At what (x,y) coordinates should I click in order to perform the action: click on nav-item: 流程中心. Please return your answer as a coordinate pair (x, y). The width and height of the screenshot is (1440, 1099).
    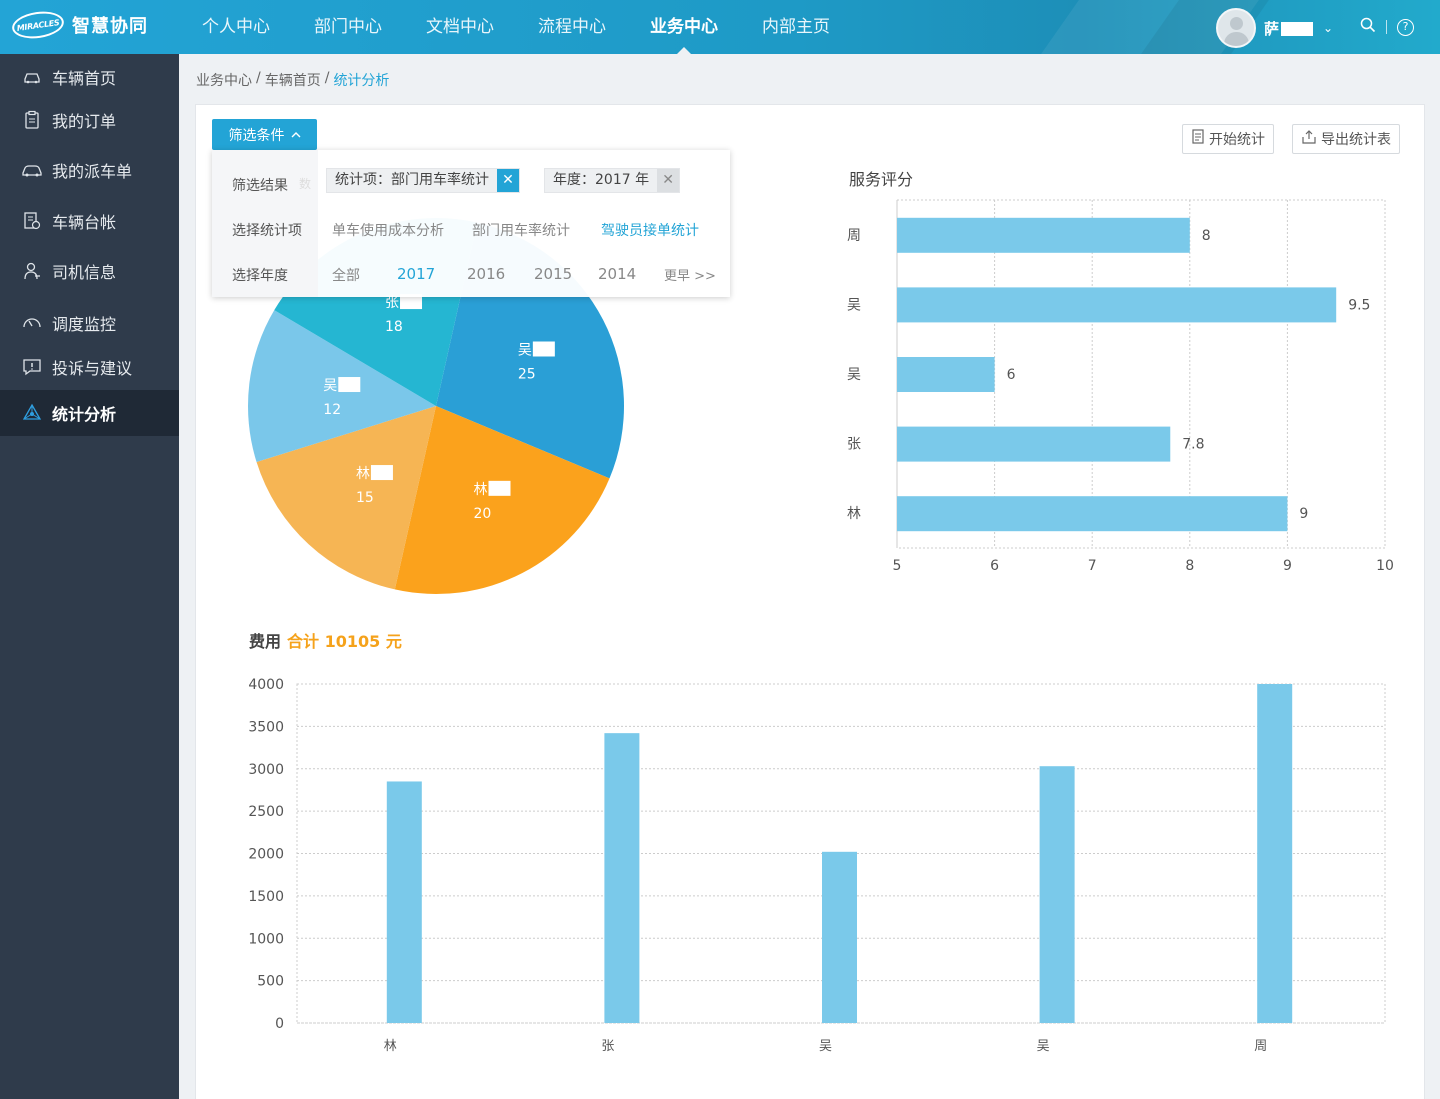
    Looking at the image, I should click on (572, 27).